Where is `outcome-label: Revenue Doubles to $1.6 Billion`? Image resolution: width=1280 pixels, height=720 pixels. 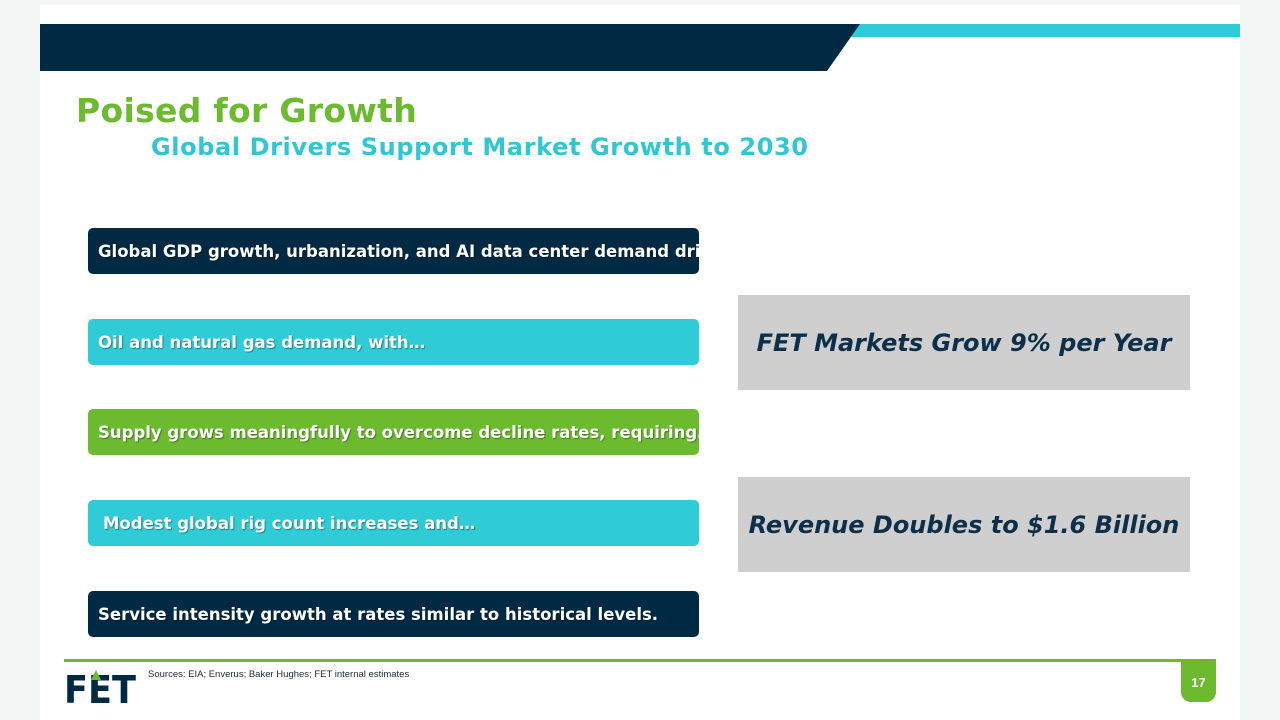
outcome-label: Revenue Doubles to $1.6 Billion is located at coordinates (964, 524).